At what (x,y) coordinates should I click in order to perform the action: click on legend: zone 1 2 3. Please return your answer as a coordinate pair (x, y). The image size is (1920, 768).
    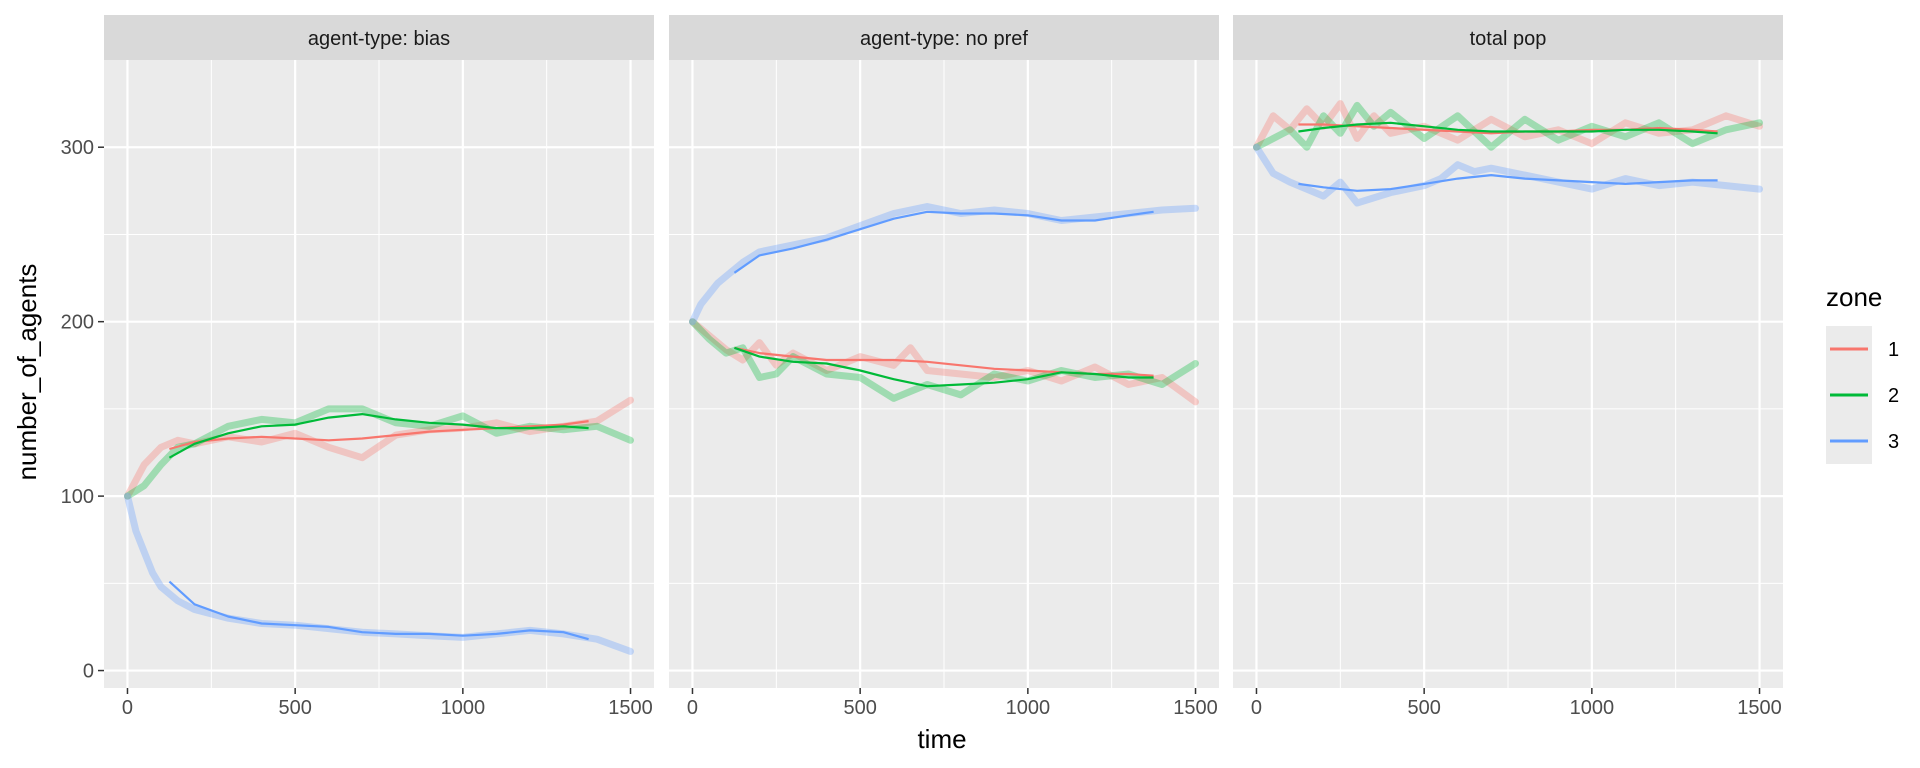
    Looking at the image, I should click on (1862, 373).